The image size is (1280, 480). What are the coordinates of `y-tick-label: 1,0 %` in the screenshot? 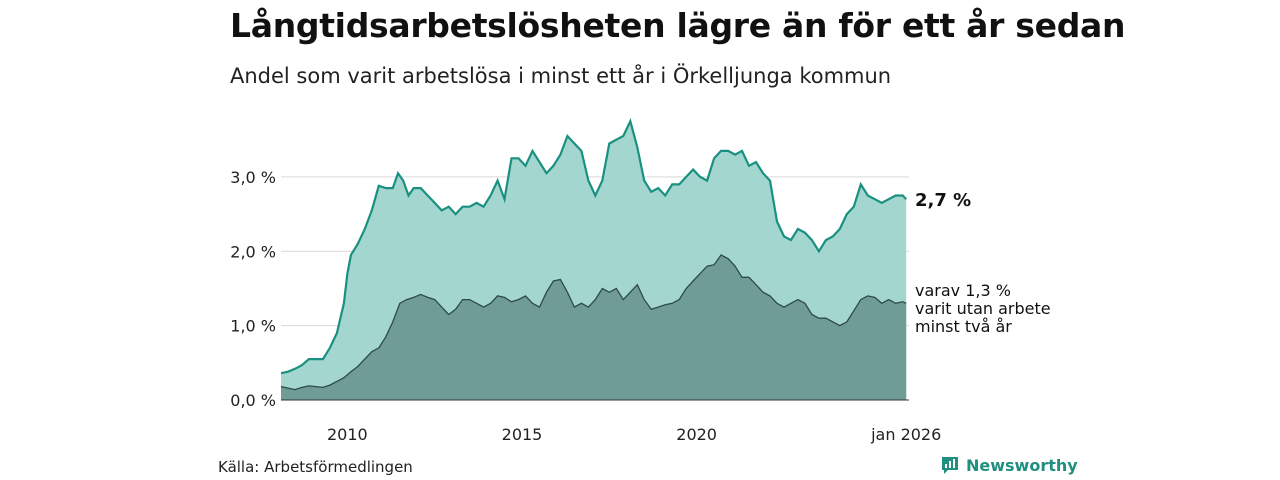 It's located at (253, 326).